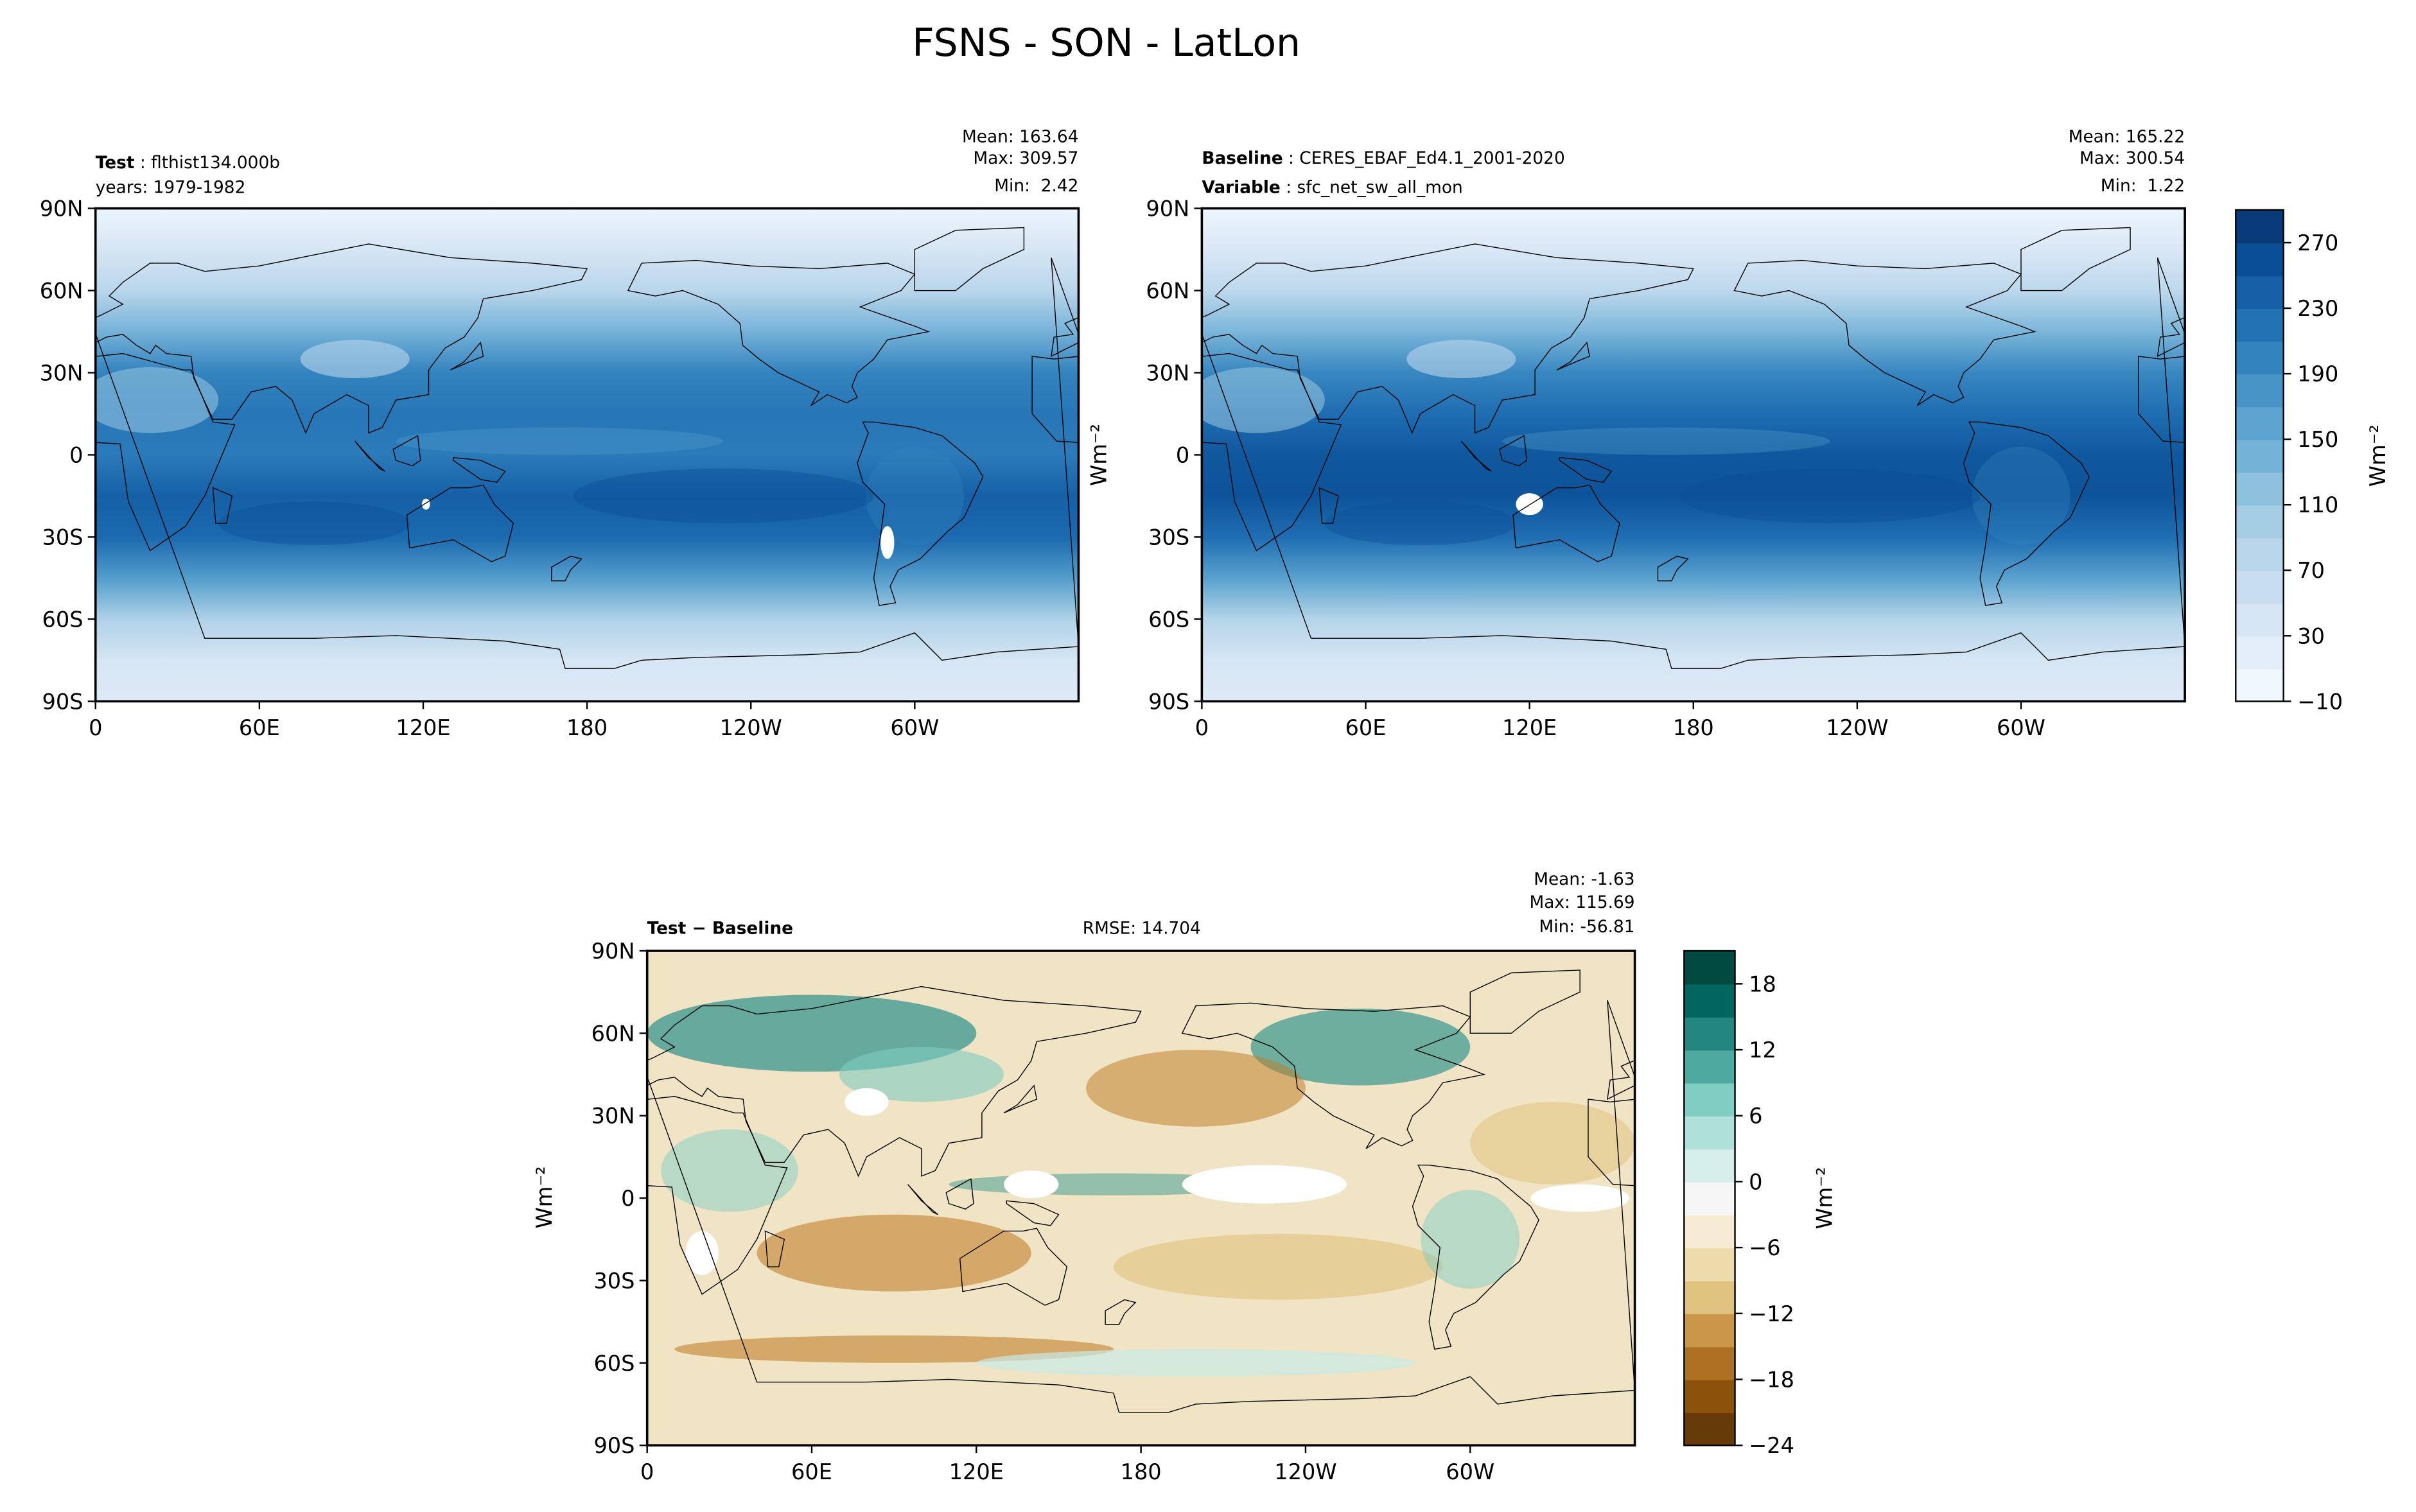 The image size is (2416, 1512). What do you see at coordinates (2317, 504) in the screenshot?
I see `colorbar-tick-label: 110` at bounding box center [2317, 504].